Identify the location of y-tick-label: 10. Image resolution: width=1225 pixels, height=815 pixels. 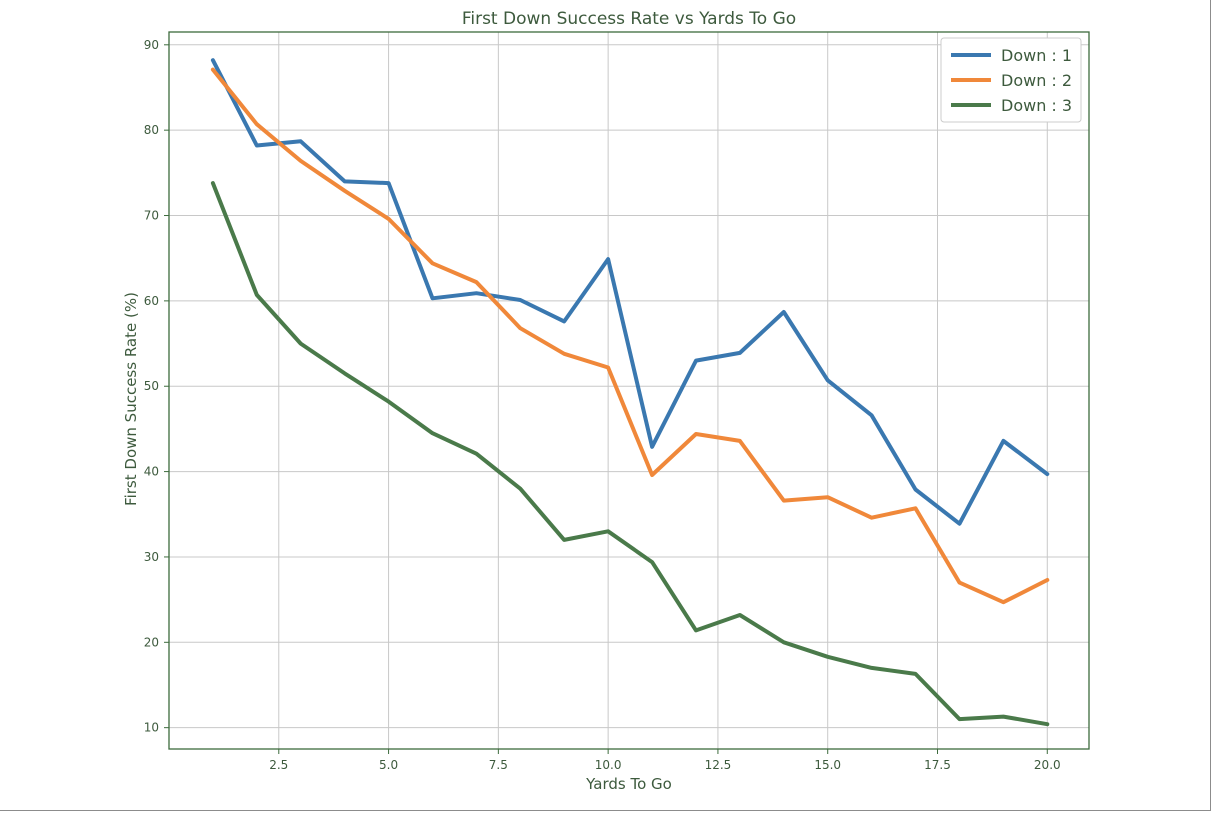
(151, 728).